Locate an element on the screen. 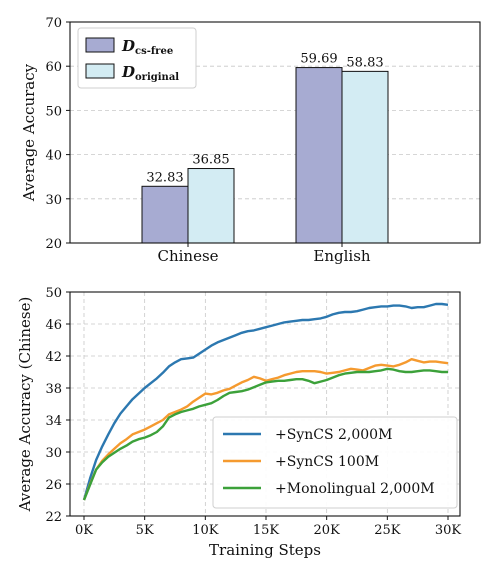 This screenshot has height=570, width=495. y-tick-label: 38 is located at coordinates (53, 389).